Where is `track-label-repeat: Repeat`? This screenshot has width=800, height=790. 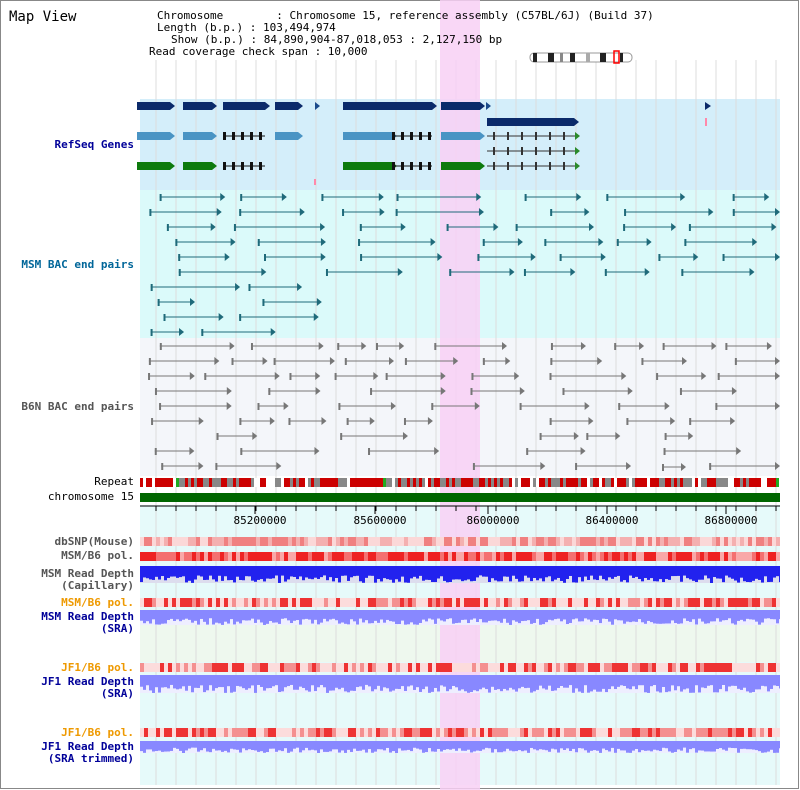 track-label-repeat: Repeat is located at coordinates (114, 481).